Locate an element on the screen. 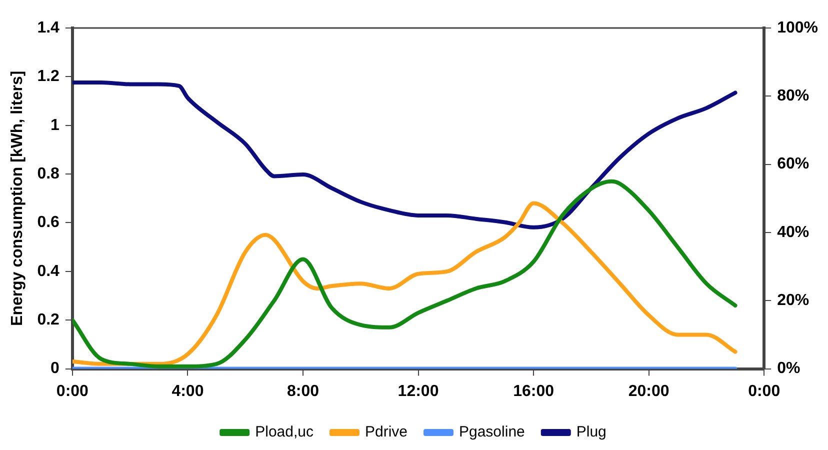  y-tick-label: 0 is located at coordinates (55, 369).